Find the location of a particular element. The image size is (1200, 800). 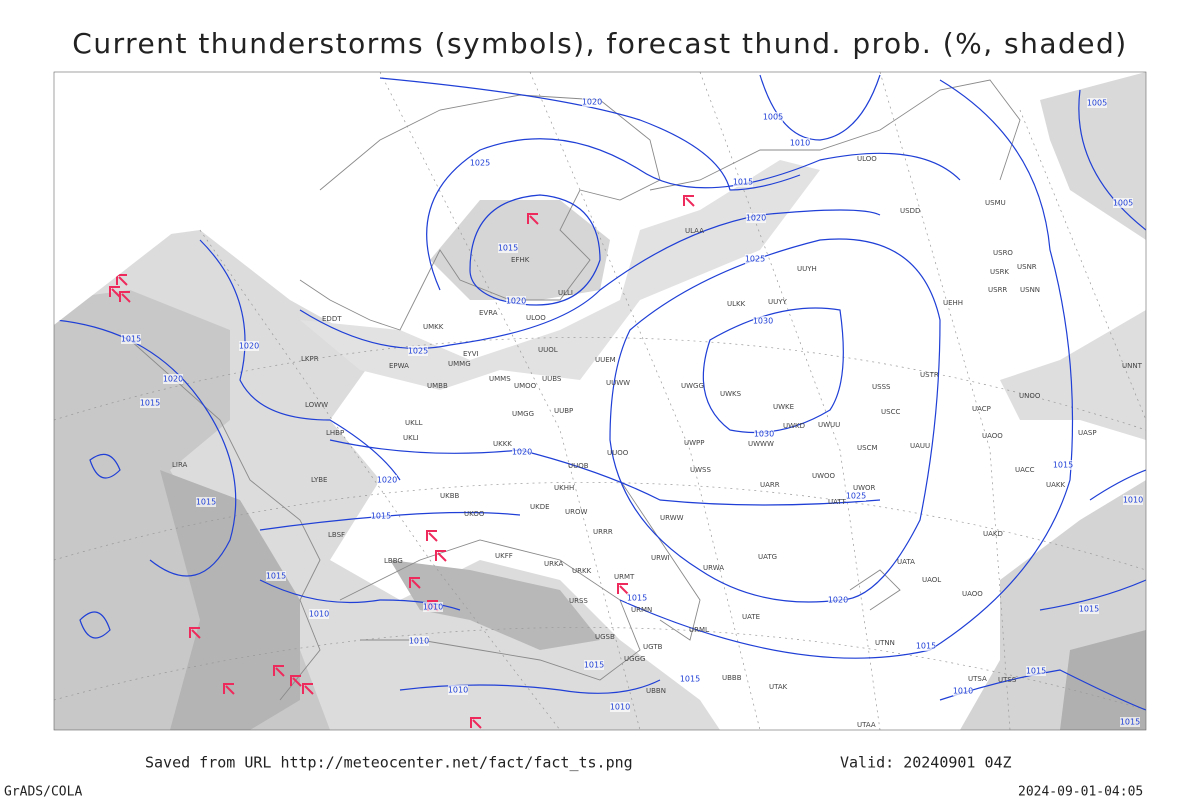

station-label: URKK is located at coordinates (582, 571).